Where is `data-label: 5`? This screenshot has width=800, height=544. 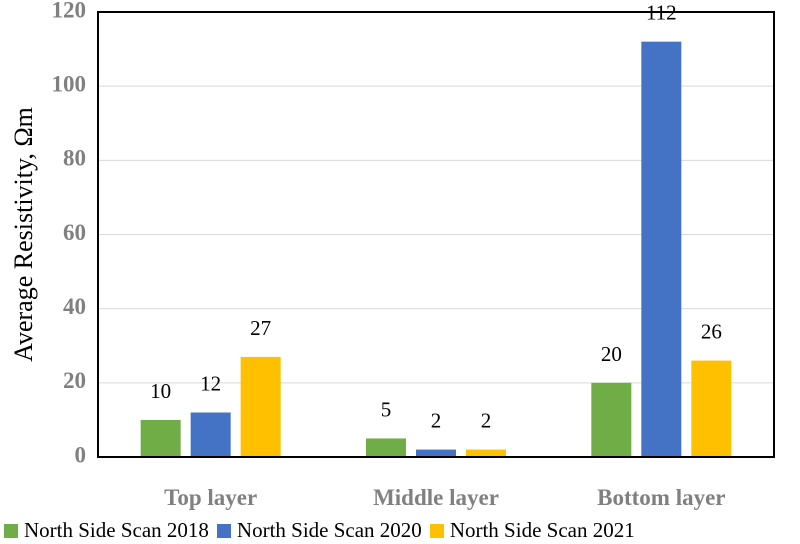 data-label: 5 is located at coordinates (386, 409).